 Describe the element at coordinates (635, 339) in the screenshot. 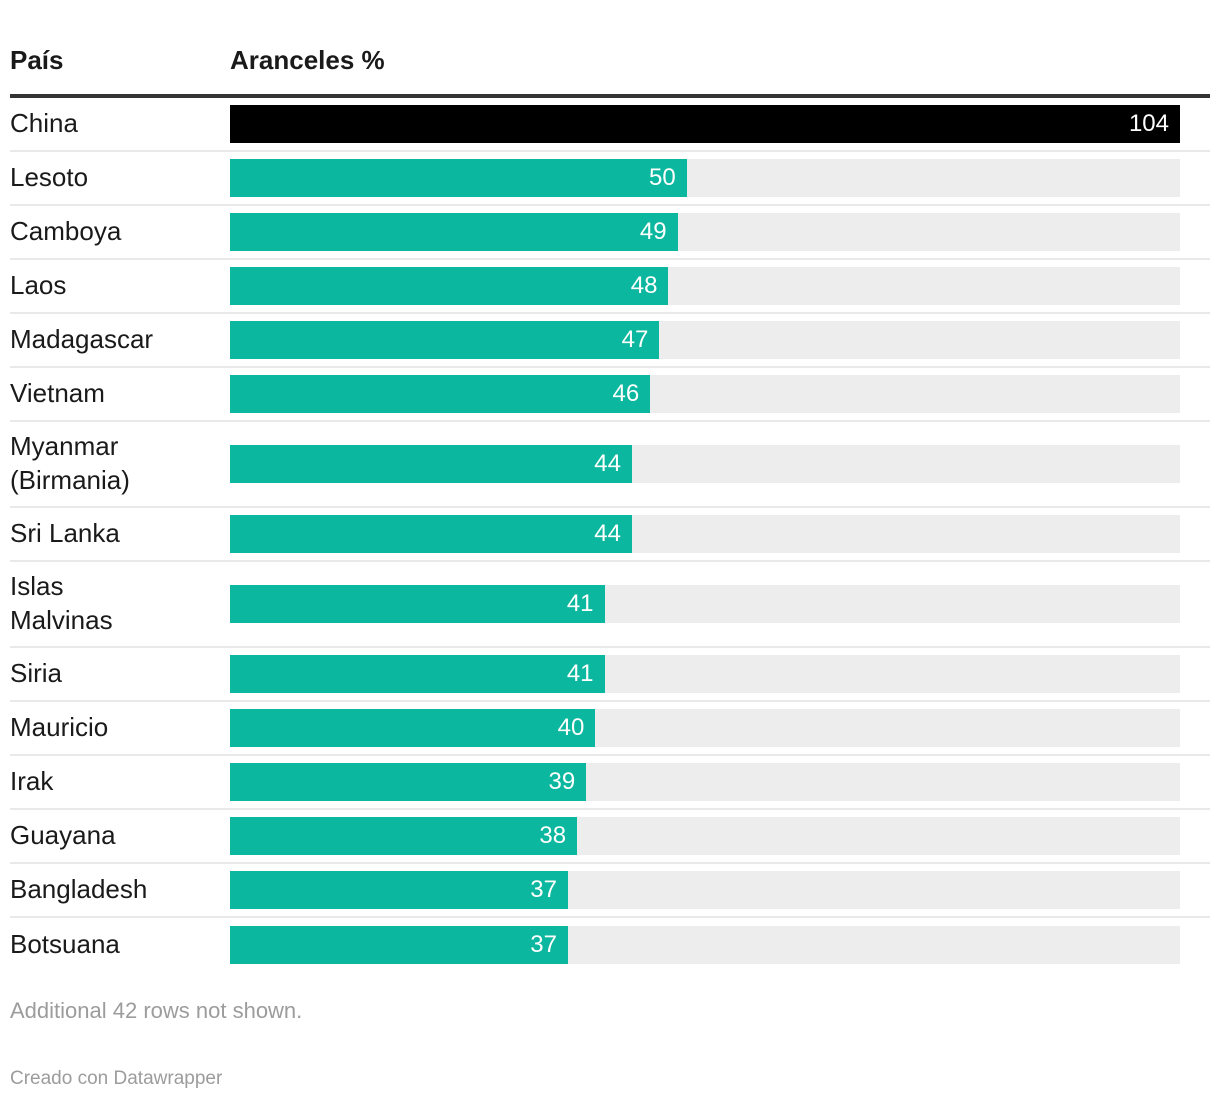

I see `bar-value-label: 47` at that location.